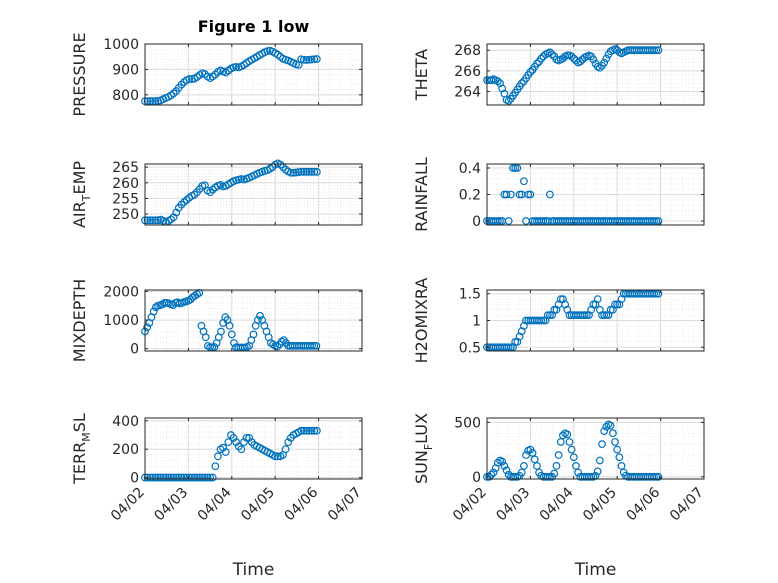 The image size is (778, 583). Describe the element at coordinates (557, 504) in the screenshot. I see `x-tick-label: 04/04` at that location.